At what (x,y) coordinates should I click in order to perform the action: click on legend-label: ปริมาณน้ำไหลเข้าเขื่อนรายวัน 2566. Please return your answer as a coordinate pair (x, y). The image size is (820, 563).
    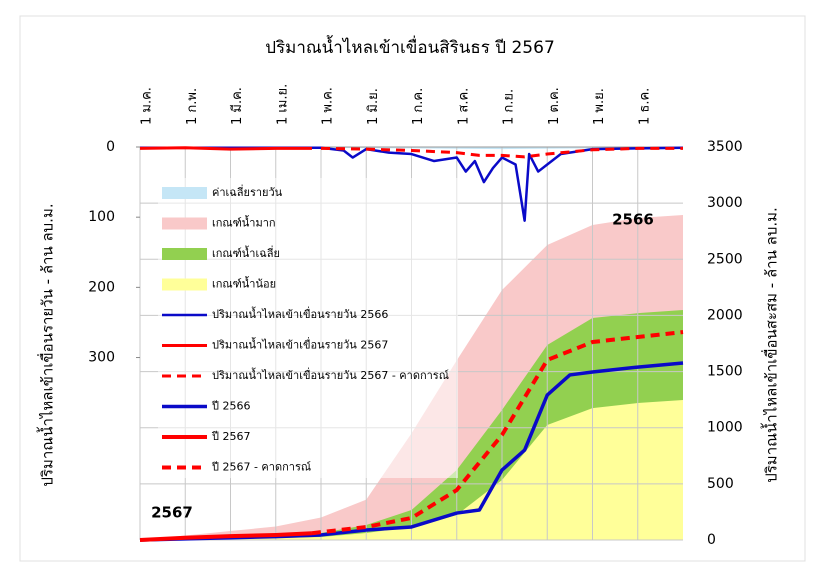
    Looking at the image, I should click on (300, 313).